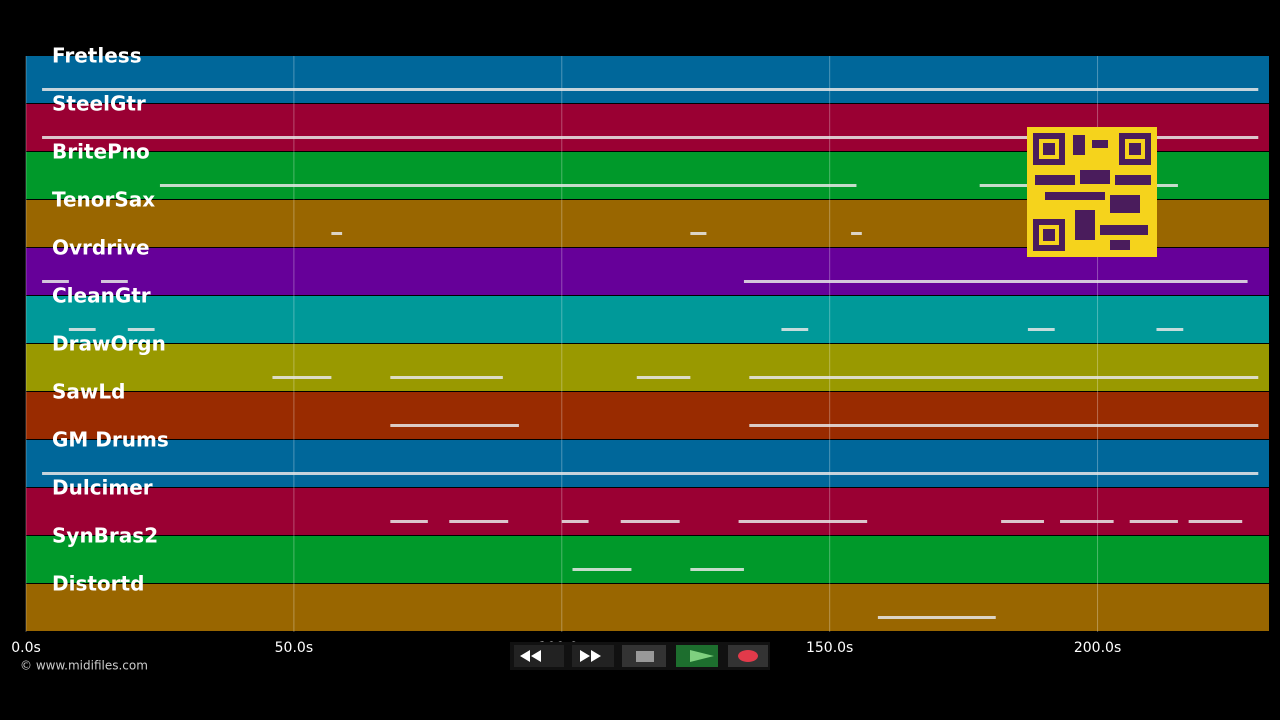 This screenshot has width=1280, height=720. Describe the element at coordinates (644, 656) in the screenshot. I see `stop-button` at that location.